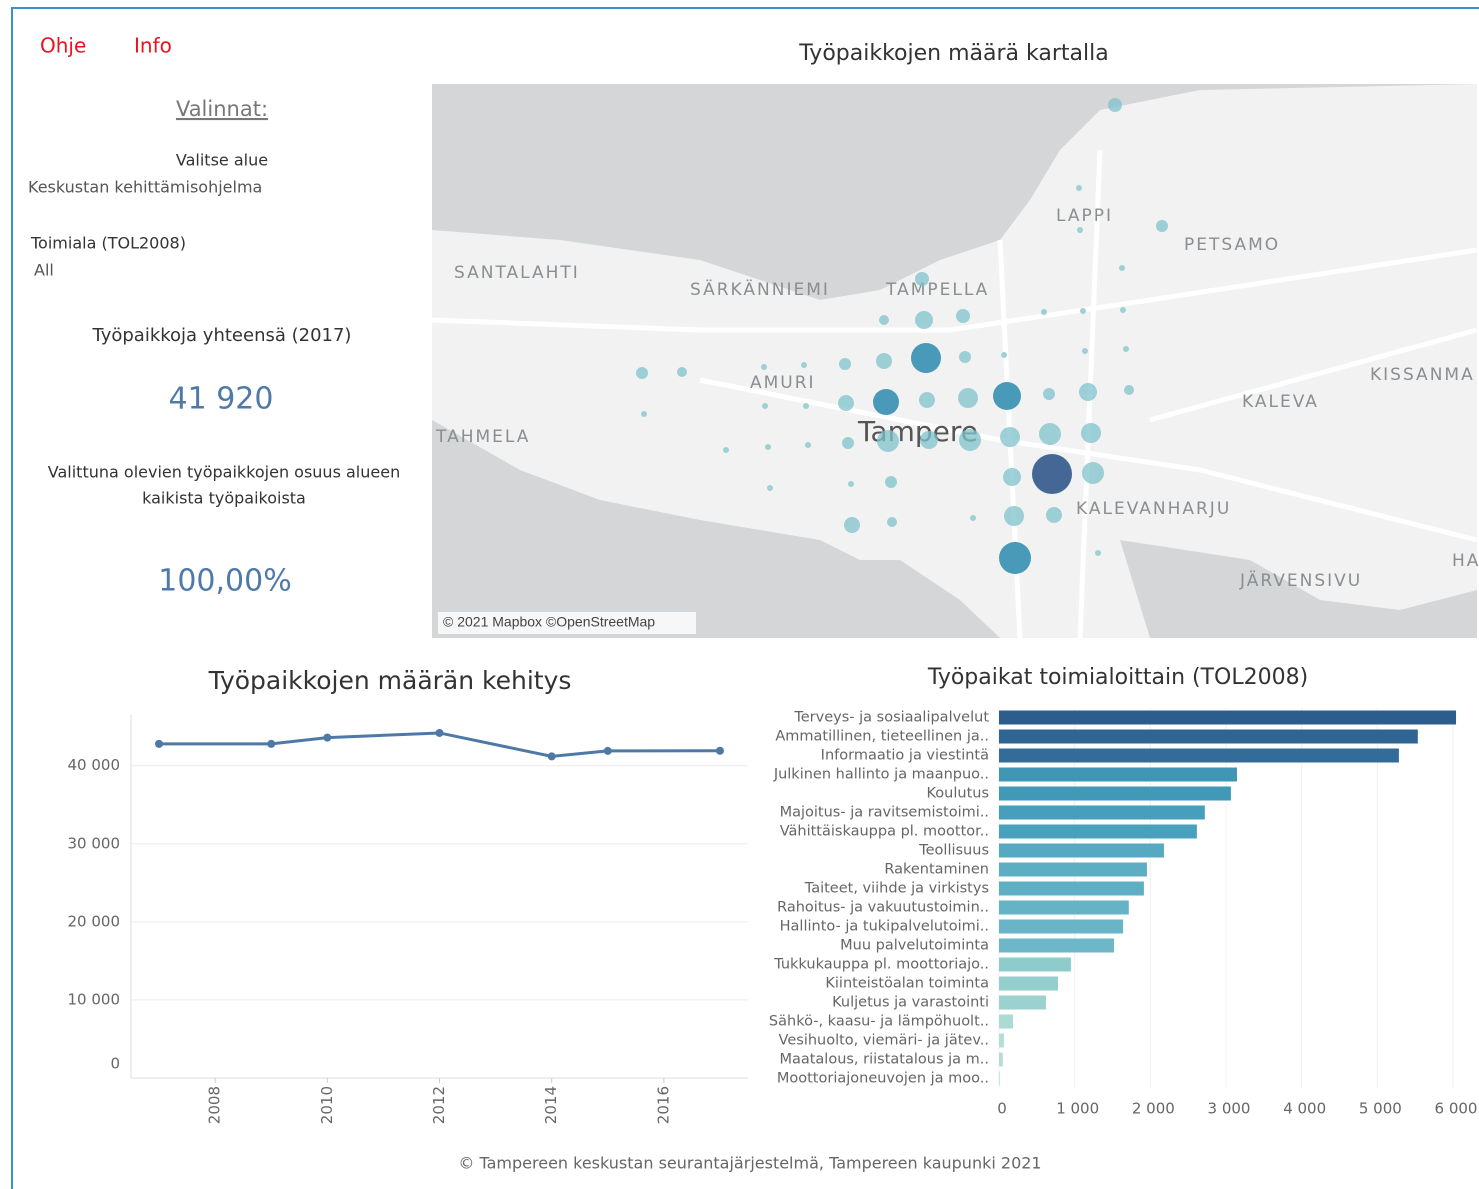 This screenshot has width=1479, height=1189. I want to click on x-tick-label: 2010, so click(327, 1105).